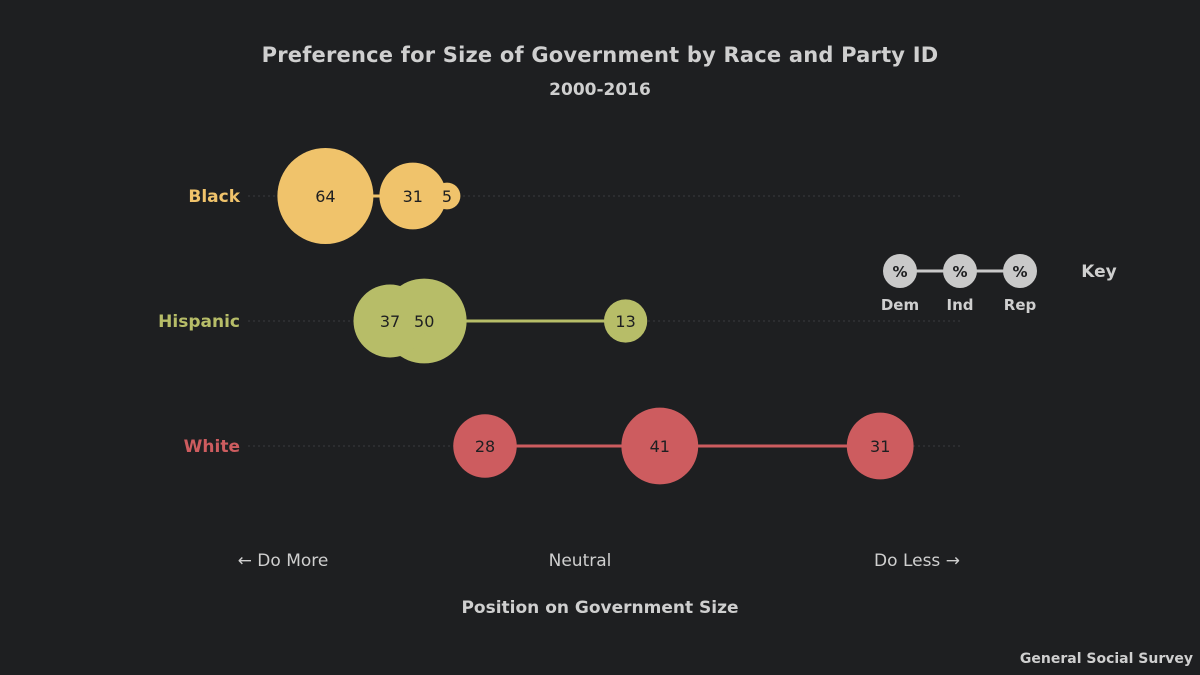 The image size is (1200, 675). What do you see at coordinates (572, 446) in the screenshot?
I see `row-white: White 28 41 31` at bounding box center [572, 446].